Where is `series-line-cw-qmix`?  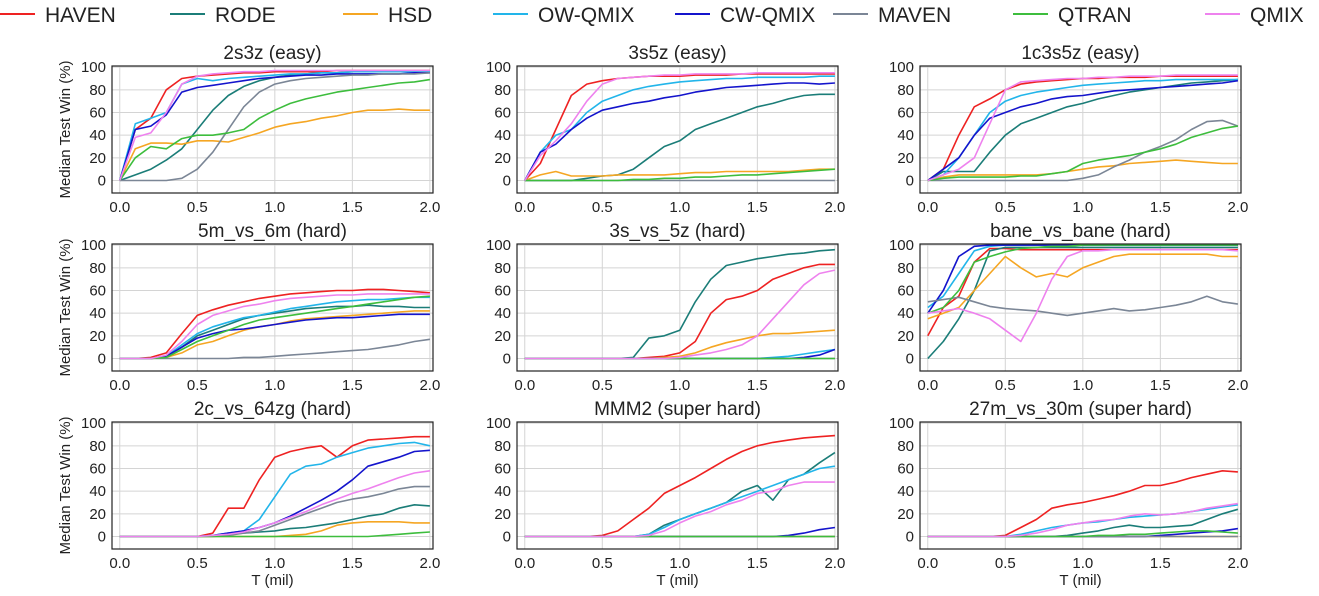
series-line-cw-qmix is located at coordinates (1083, 130).